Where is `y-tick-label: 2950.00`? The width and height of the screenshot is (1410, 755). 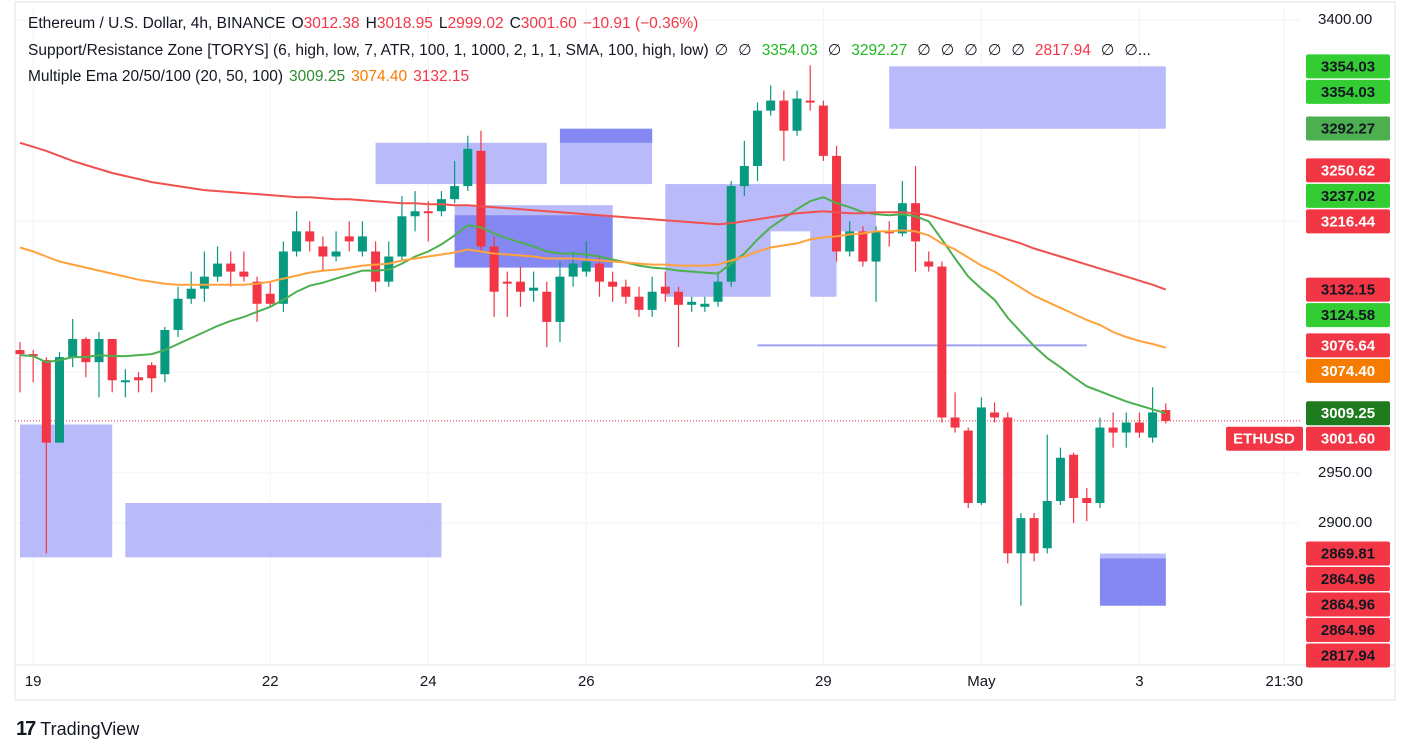 y-tick-label: 2950.00 is located at coordinates (1345, 472).